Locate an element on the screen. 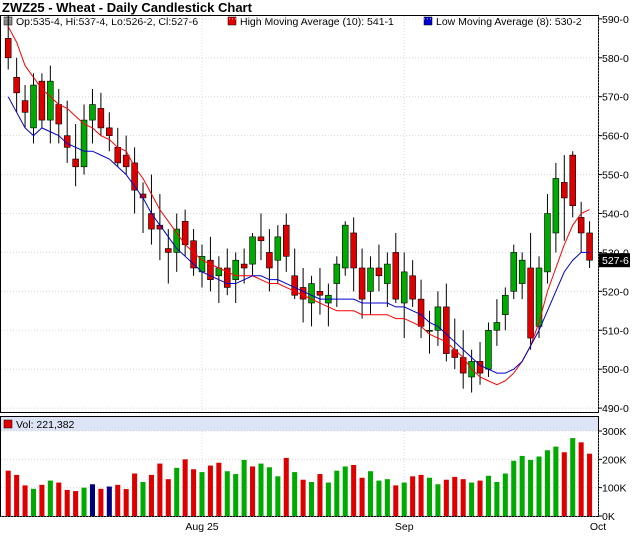 Image resolution: width=640 pixels, height=536 pixels. volume-header-band is located at coordinates (299, 424).